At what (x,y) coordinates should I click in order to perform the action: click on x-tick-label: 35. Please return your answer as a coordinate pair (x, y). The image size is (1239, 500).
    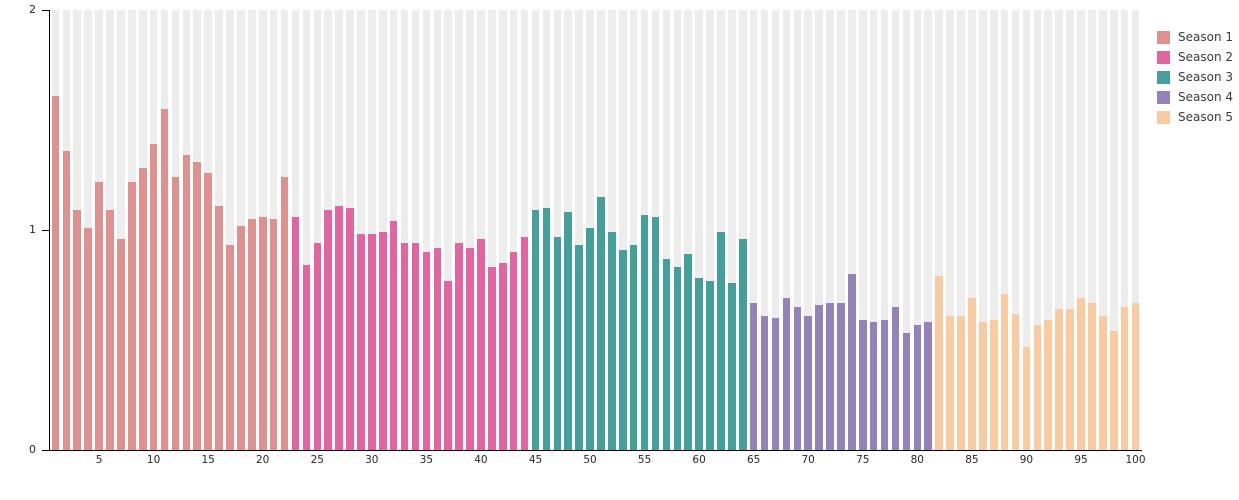
    Looking at the image, I should click on (426, 460).